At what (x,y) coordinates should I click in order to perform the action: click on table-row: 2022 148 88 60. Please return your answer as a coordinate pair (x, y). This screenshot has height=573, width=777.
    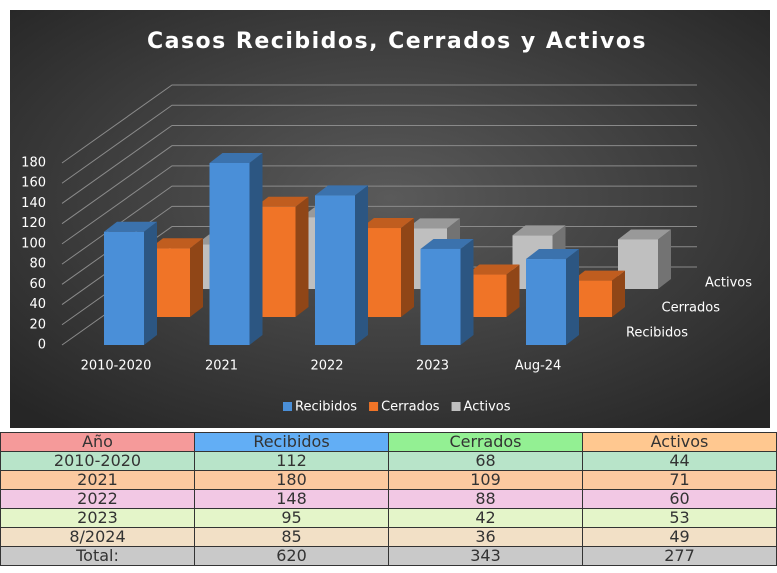
    Looking at the image, I should click on (388, 499).